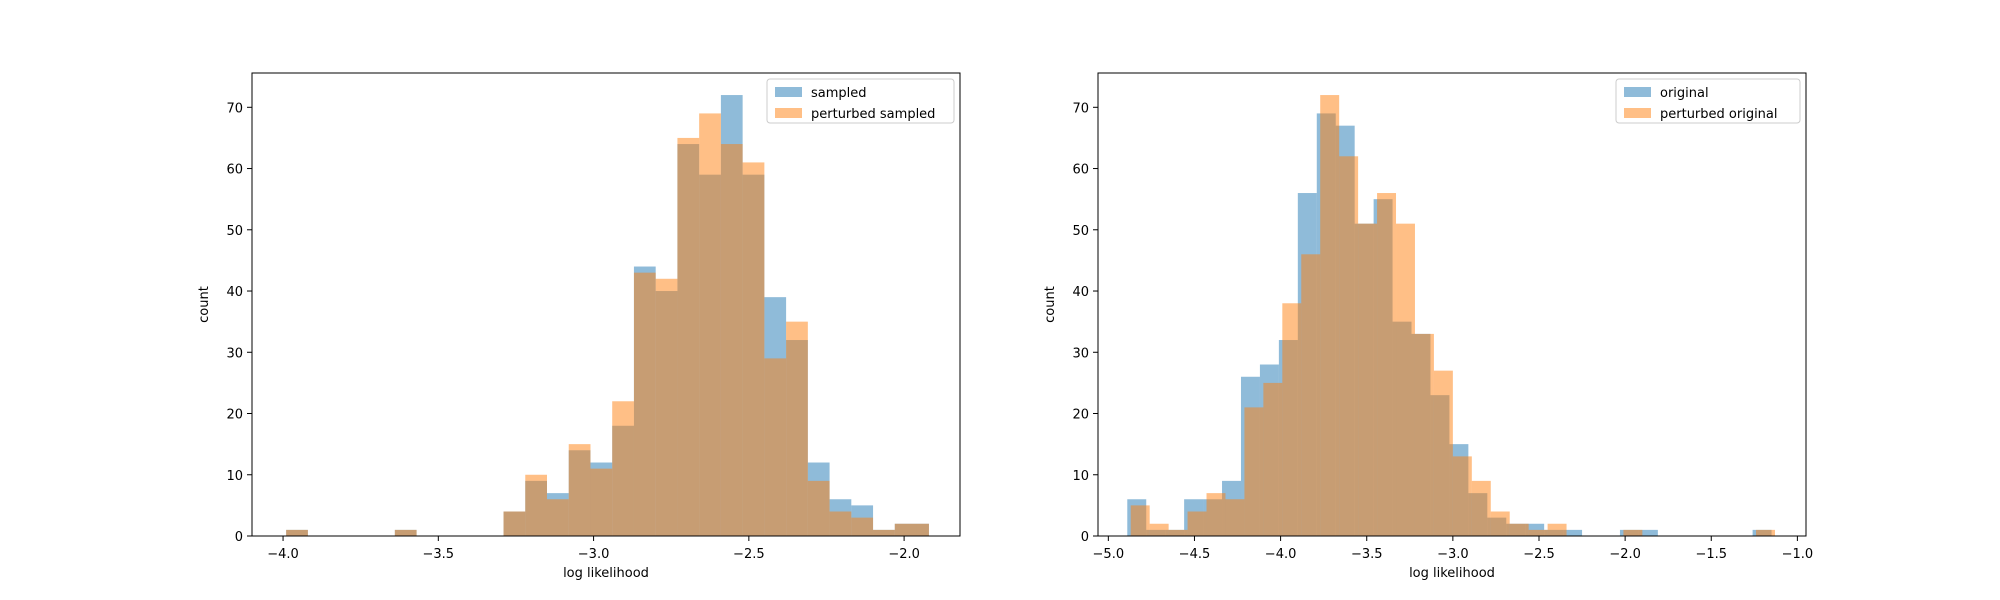 This screenshot has height=600, width=2000. I want to click on legend: original perturbed original, so click(1708, 101).